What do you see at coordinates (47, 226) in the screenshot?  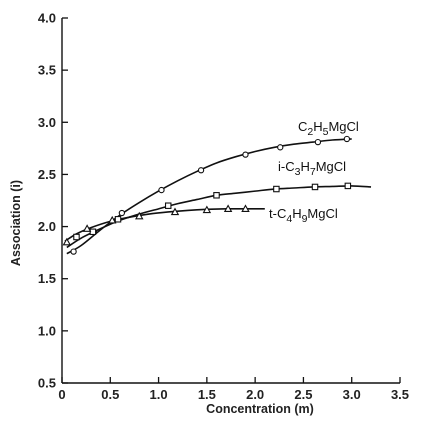 I see `y-tick-label: 2.0` at bounding box center [47, 226].